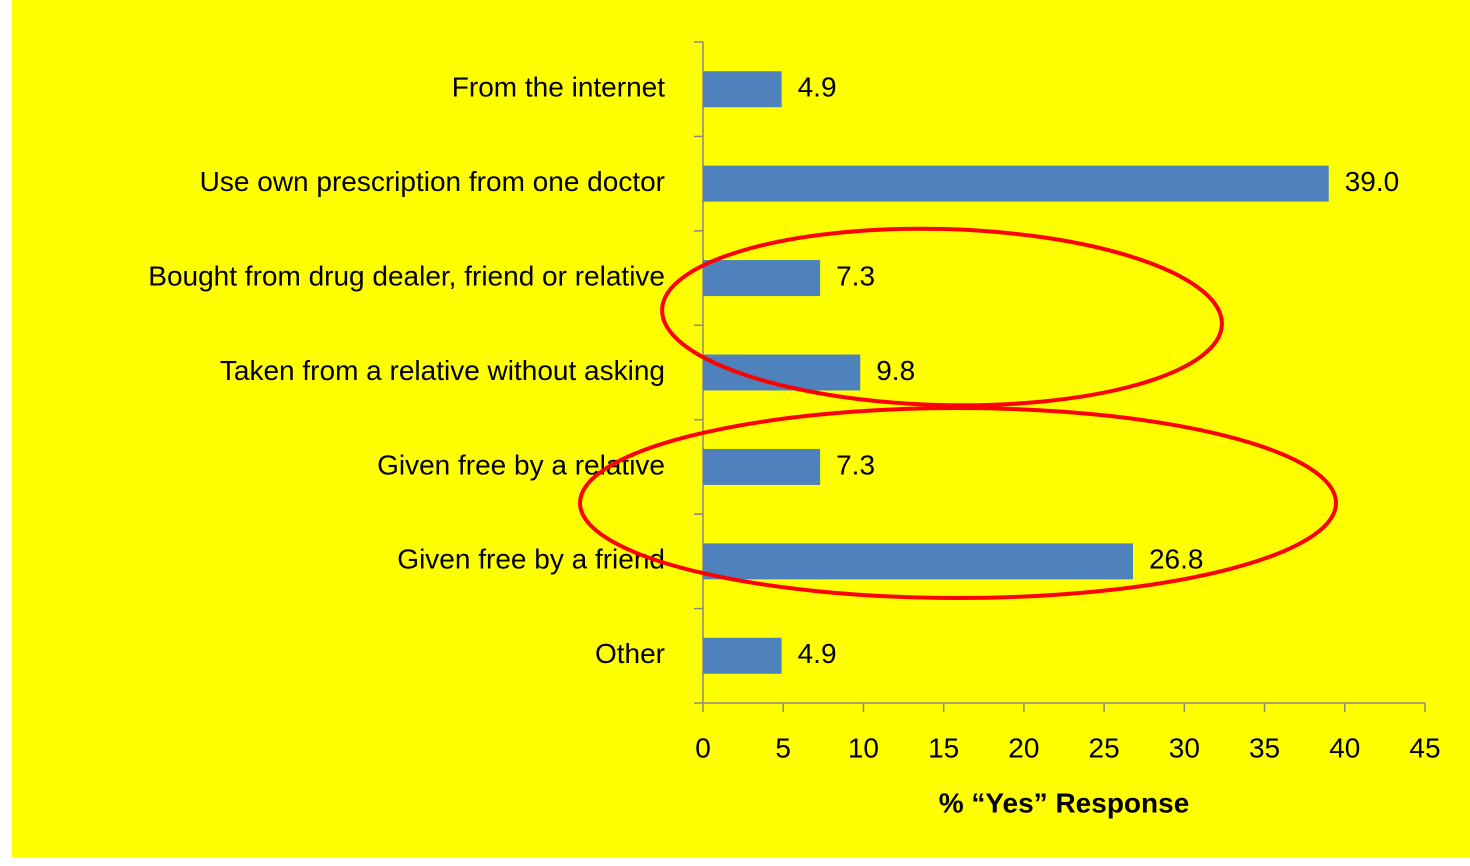 The image size is (1470, 866). Describe the element at coordinates (1372, 181) in the screenshot. I see `data-label: 39.0` at that location.